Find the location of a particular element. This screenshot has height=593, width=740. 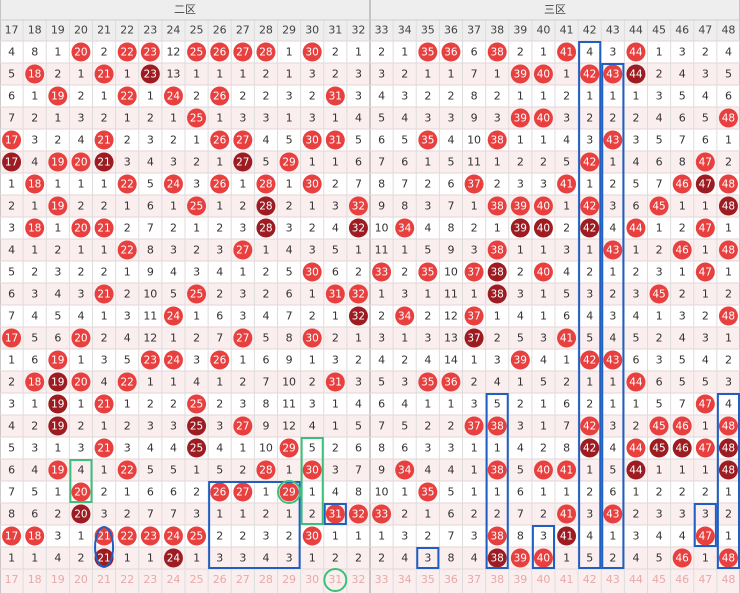

ball-number: 34 is located at coordinates (405, 229).